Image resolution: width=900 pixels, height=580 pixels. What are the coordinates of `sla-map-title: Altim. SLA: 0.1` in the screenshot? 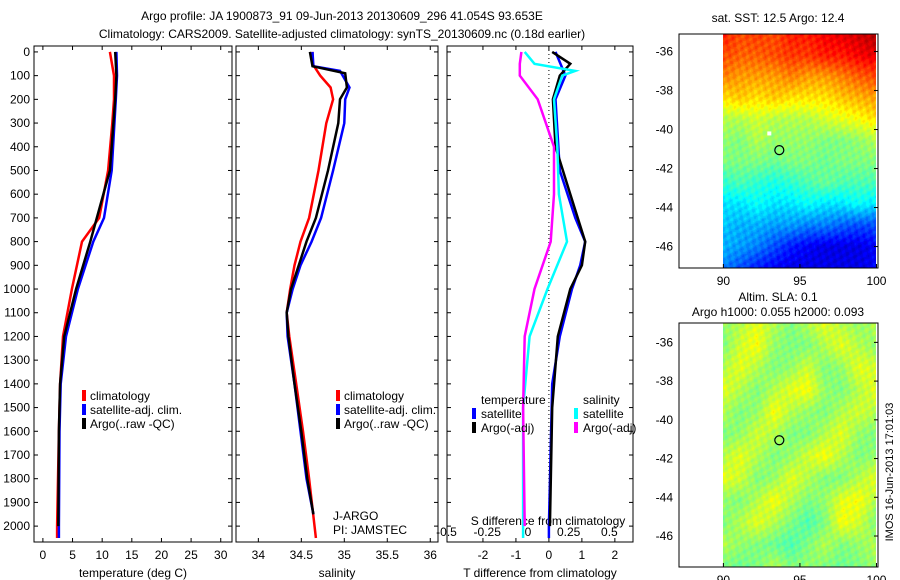 It's located at (778, 297).